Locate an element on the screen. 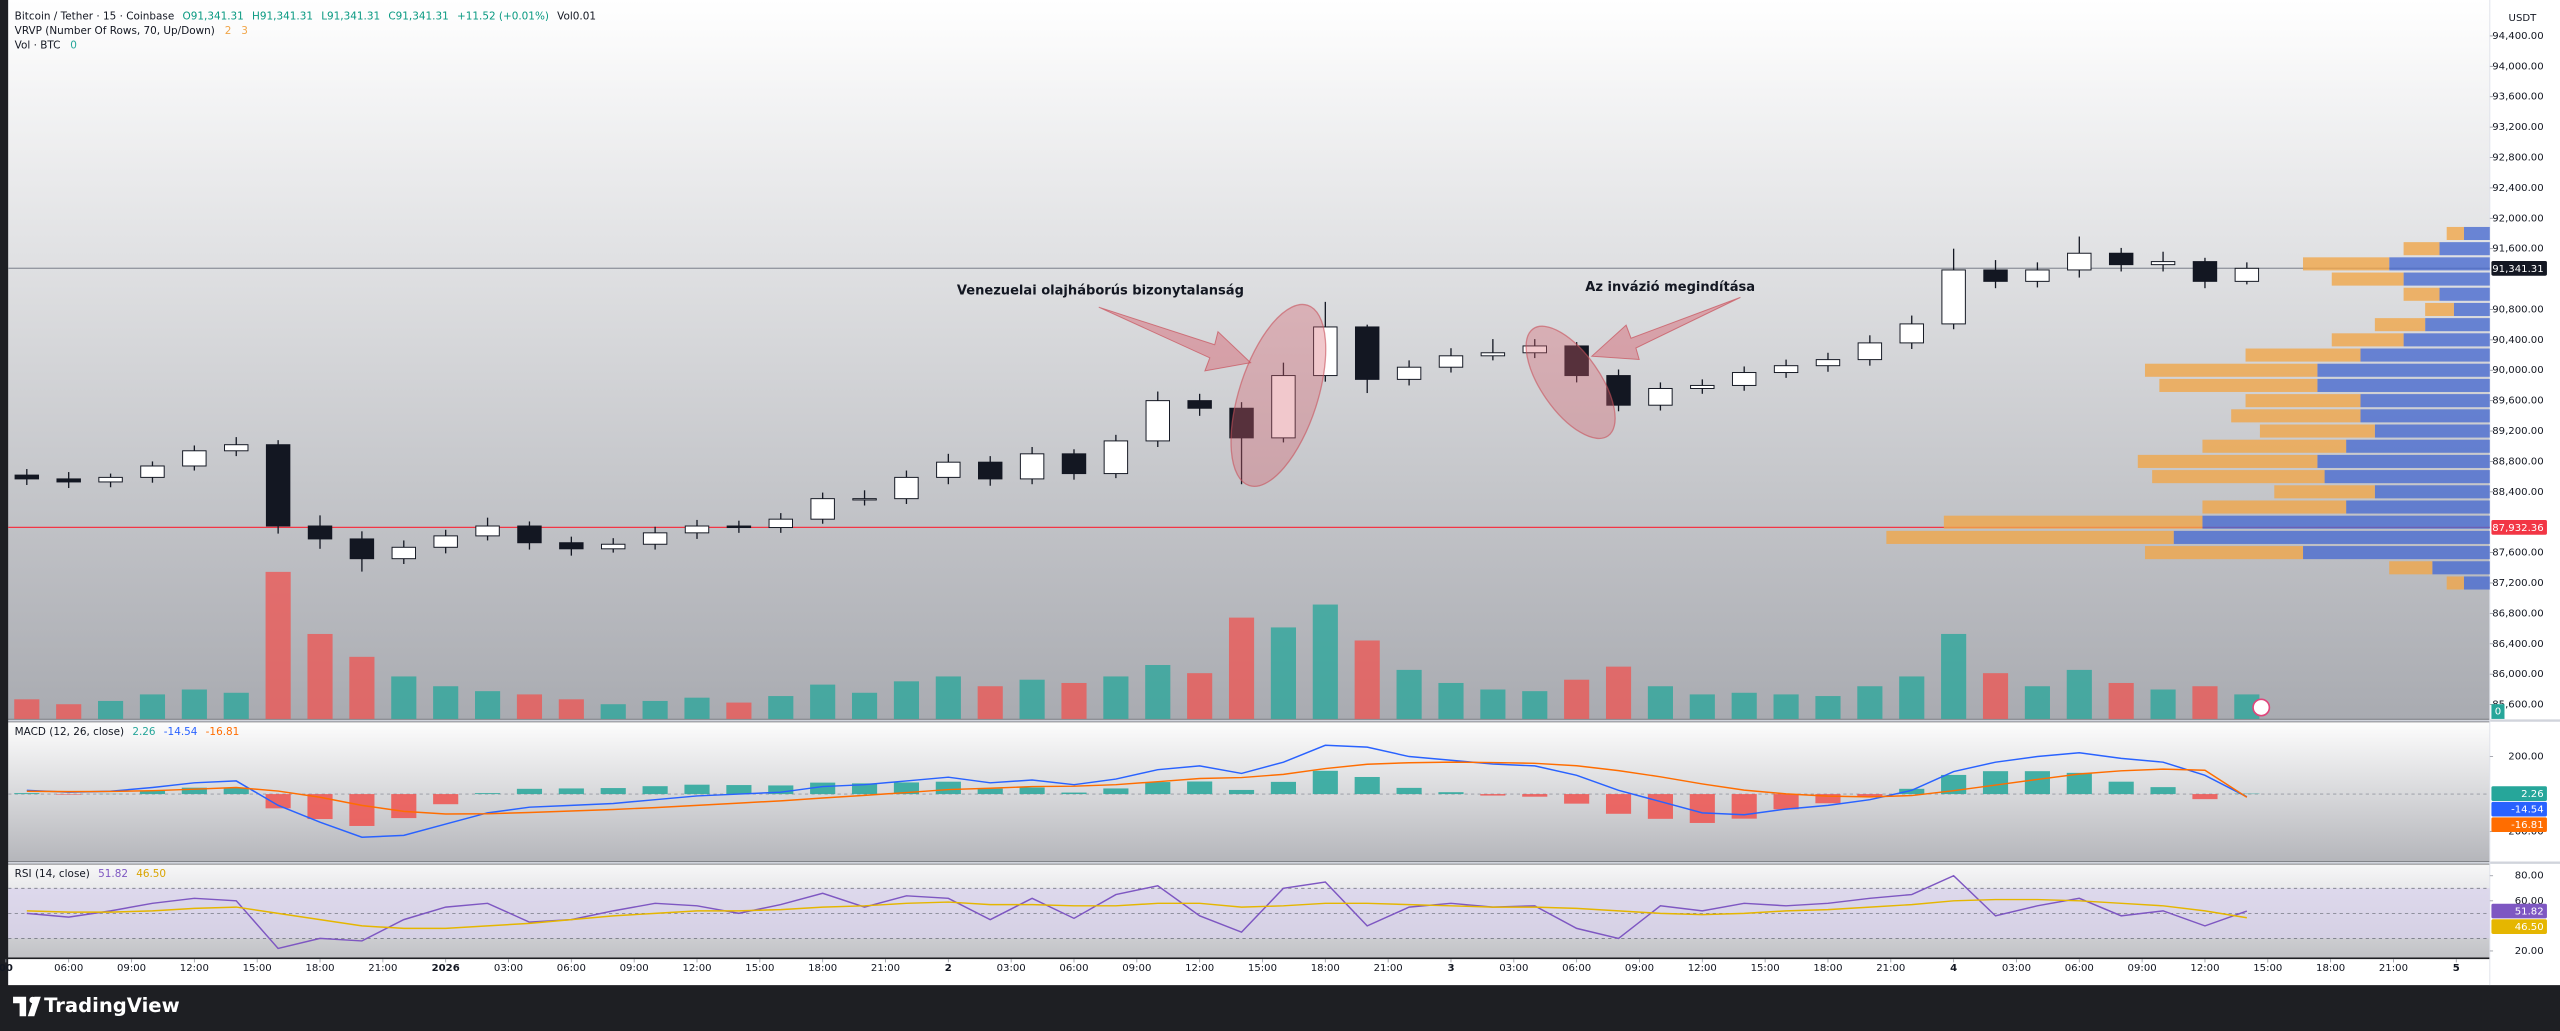  vol-title: Vol · BTC is located at coordinates (38, 46).